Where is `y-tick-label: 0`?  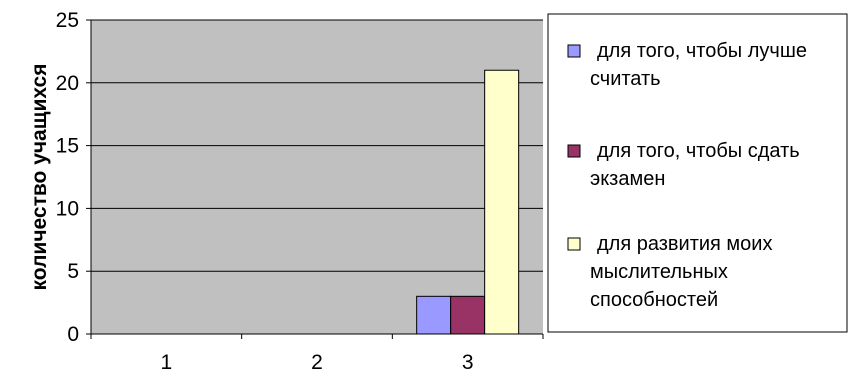 y-tick-label: 0 is located at coordinates (73, 334).